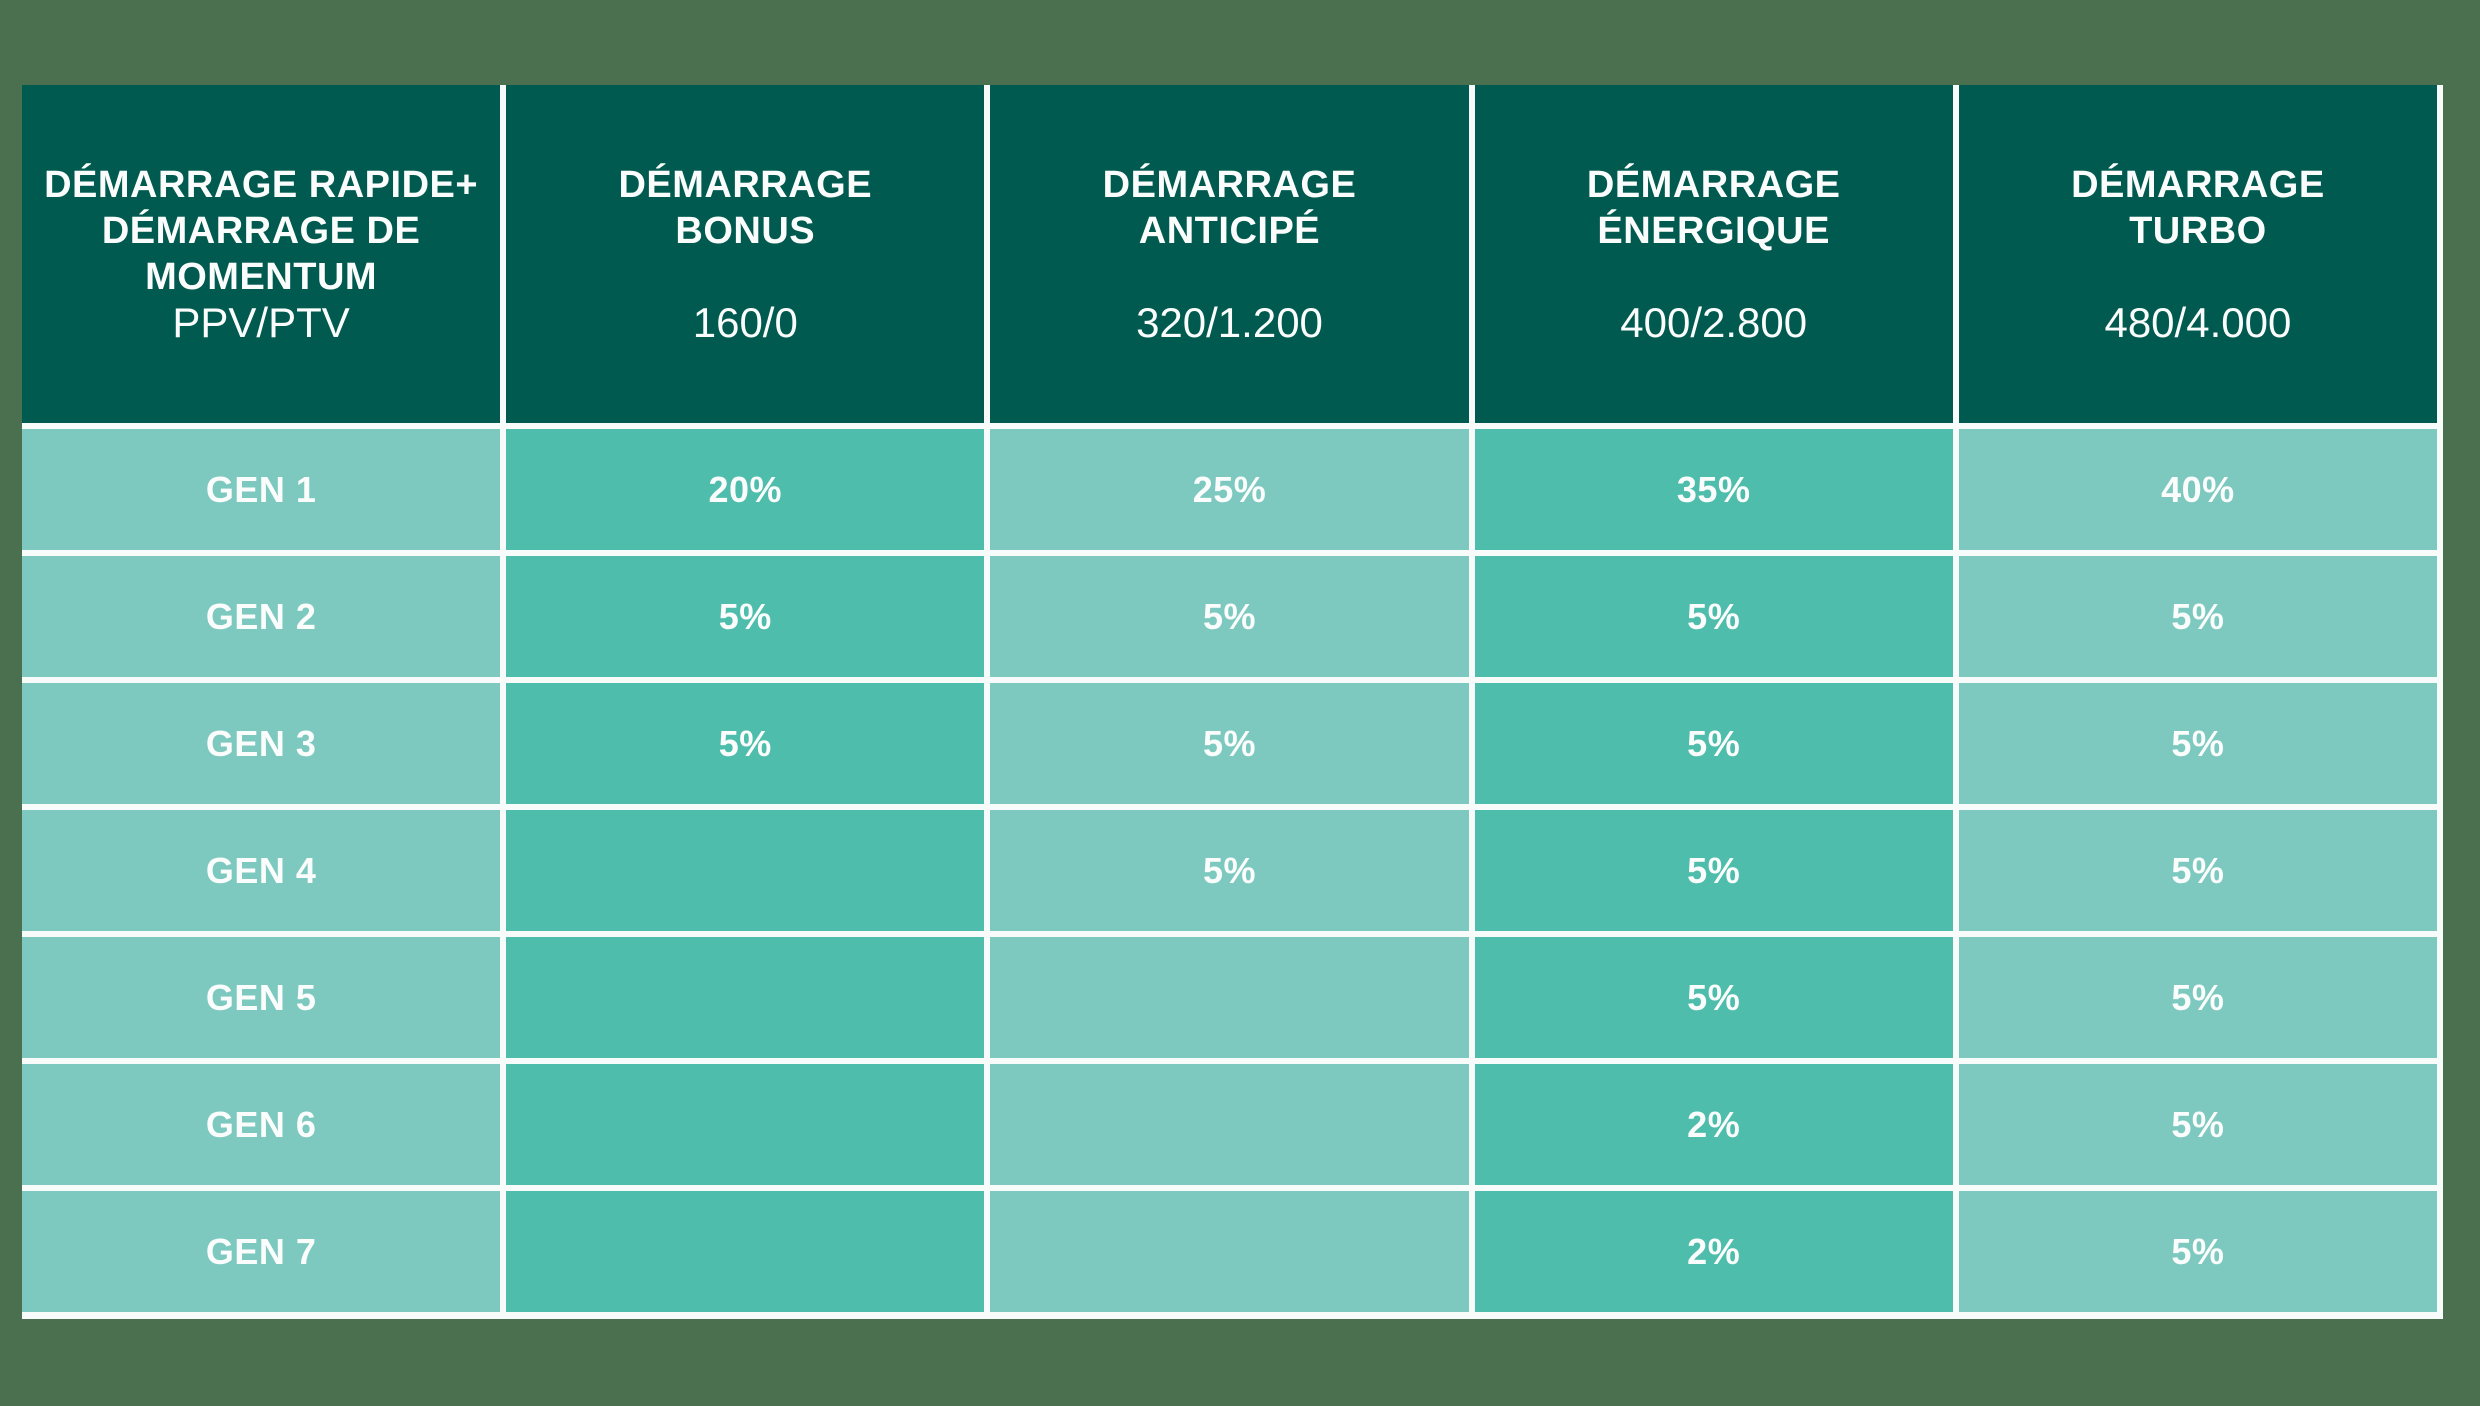 This screenshot has height=1406, width=2480. Describe the element at coordinates (1229, 489) in the screenshot. I see `value-cell: 25%` at that location.